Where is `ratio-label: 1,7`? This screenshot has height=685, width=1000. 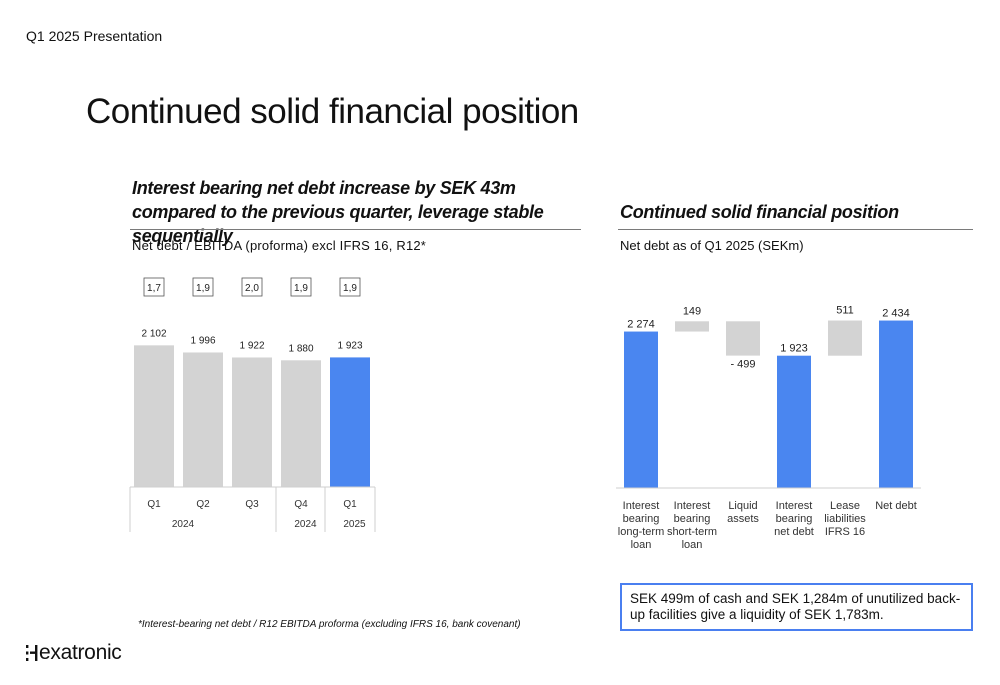
ratio-label: 1,7 is located at coordinates (154, 288).